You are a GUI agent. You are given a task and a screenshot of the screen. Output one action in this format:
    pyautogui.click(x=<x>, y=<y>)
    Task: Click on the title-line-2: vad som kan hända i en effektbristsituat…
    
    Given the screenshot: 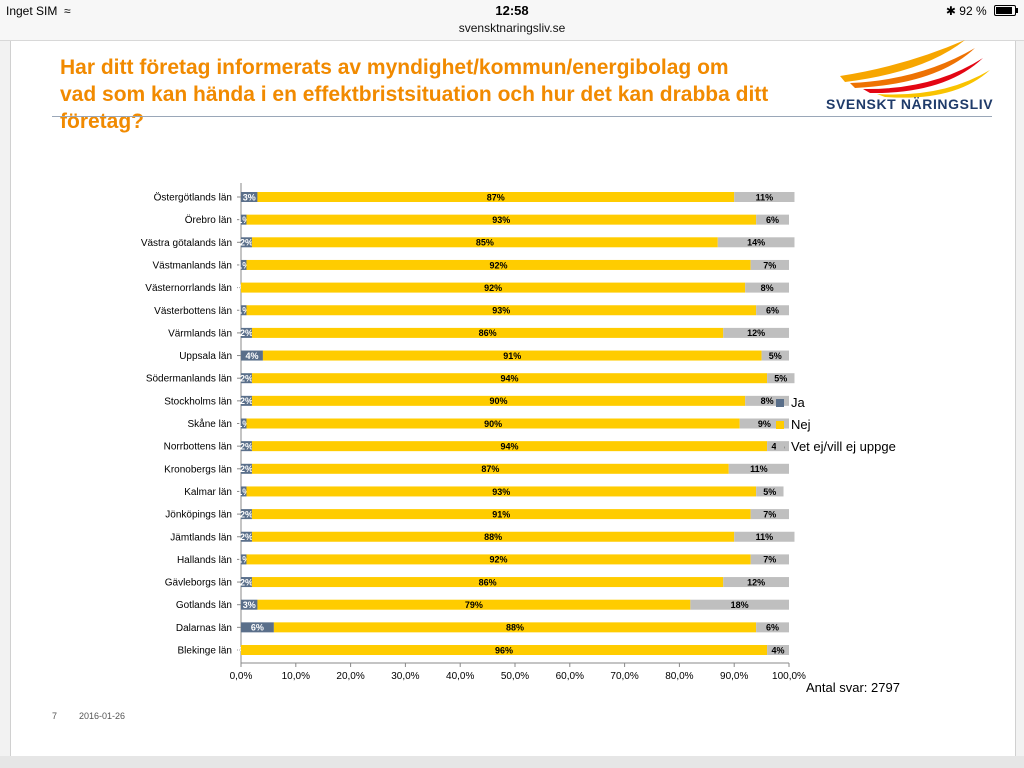 What is the action you would take?
    pyautogui.click(x=414, y=108)
    